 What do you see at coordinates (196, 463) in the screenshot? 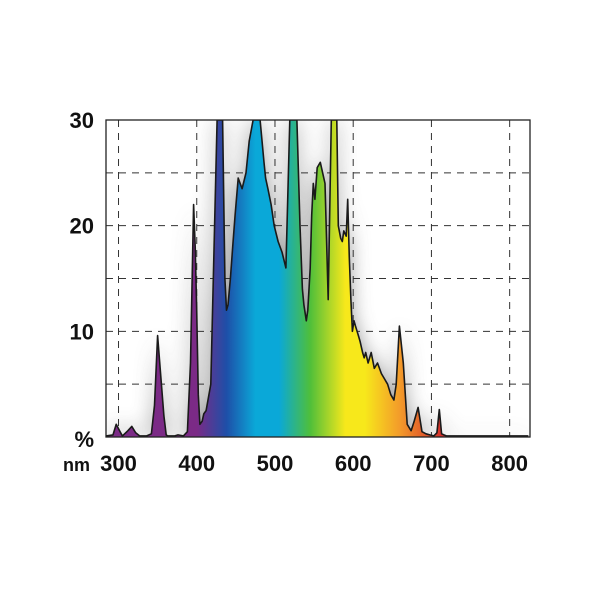
I see `x-tick-label: 400` at bounding box center [196, 463].